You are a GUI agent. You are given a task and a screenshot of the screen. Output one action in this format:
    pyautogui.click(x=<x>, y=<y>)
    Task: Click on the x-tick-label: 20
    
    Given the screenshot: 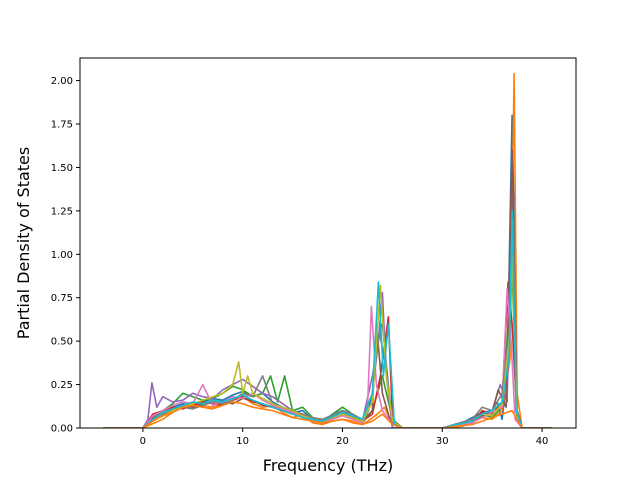 What is the action you would take?
    pyautogui.click(x=342, y=441)
    